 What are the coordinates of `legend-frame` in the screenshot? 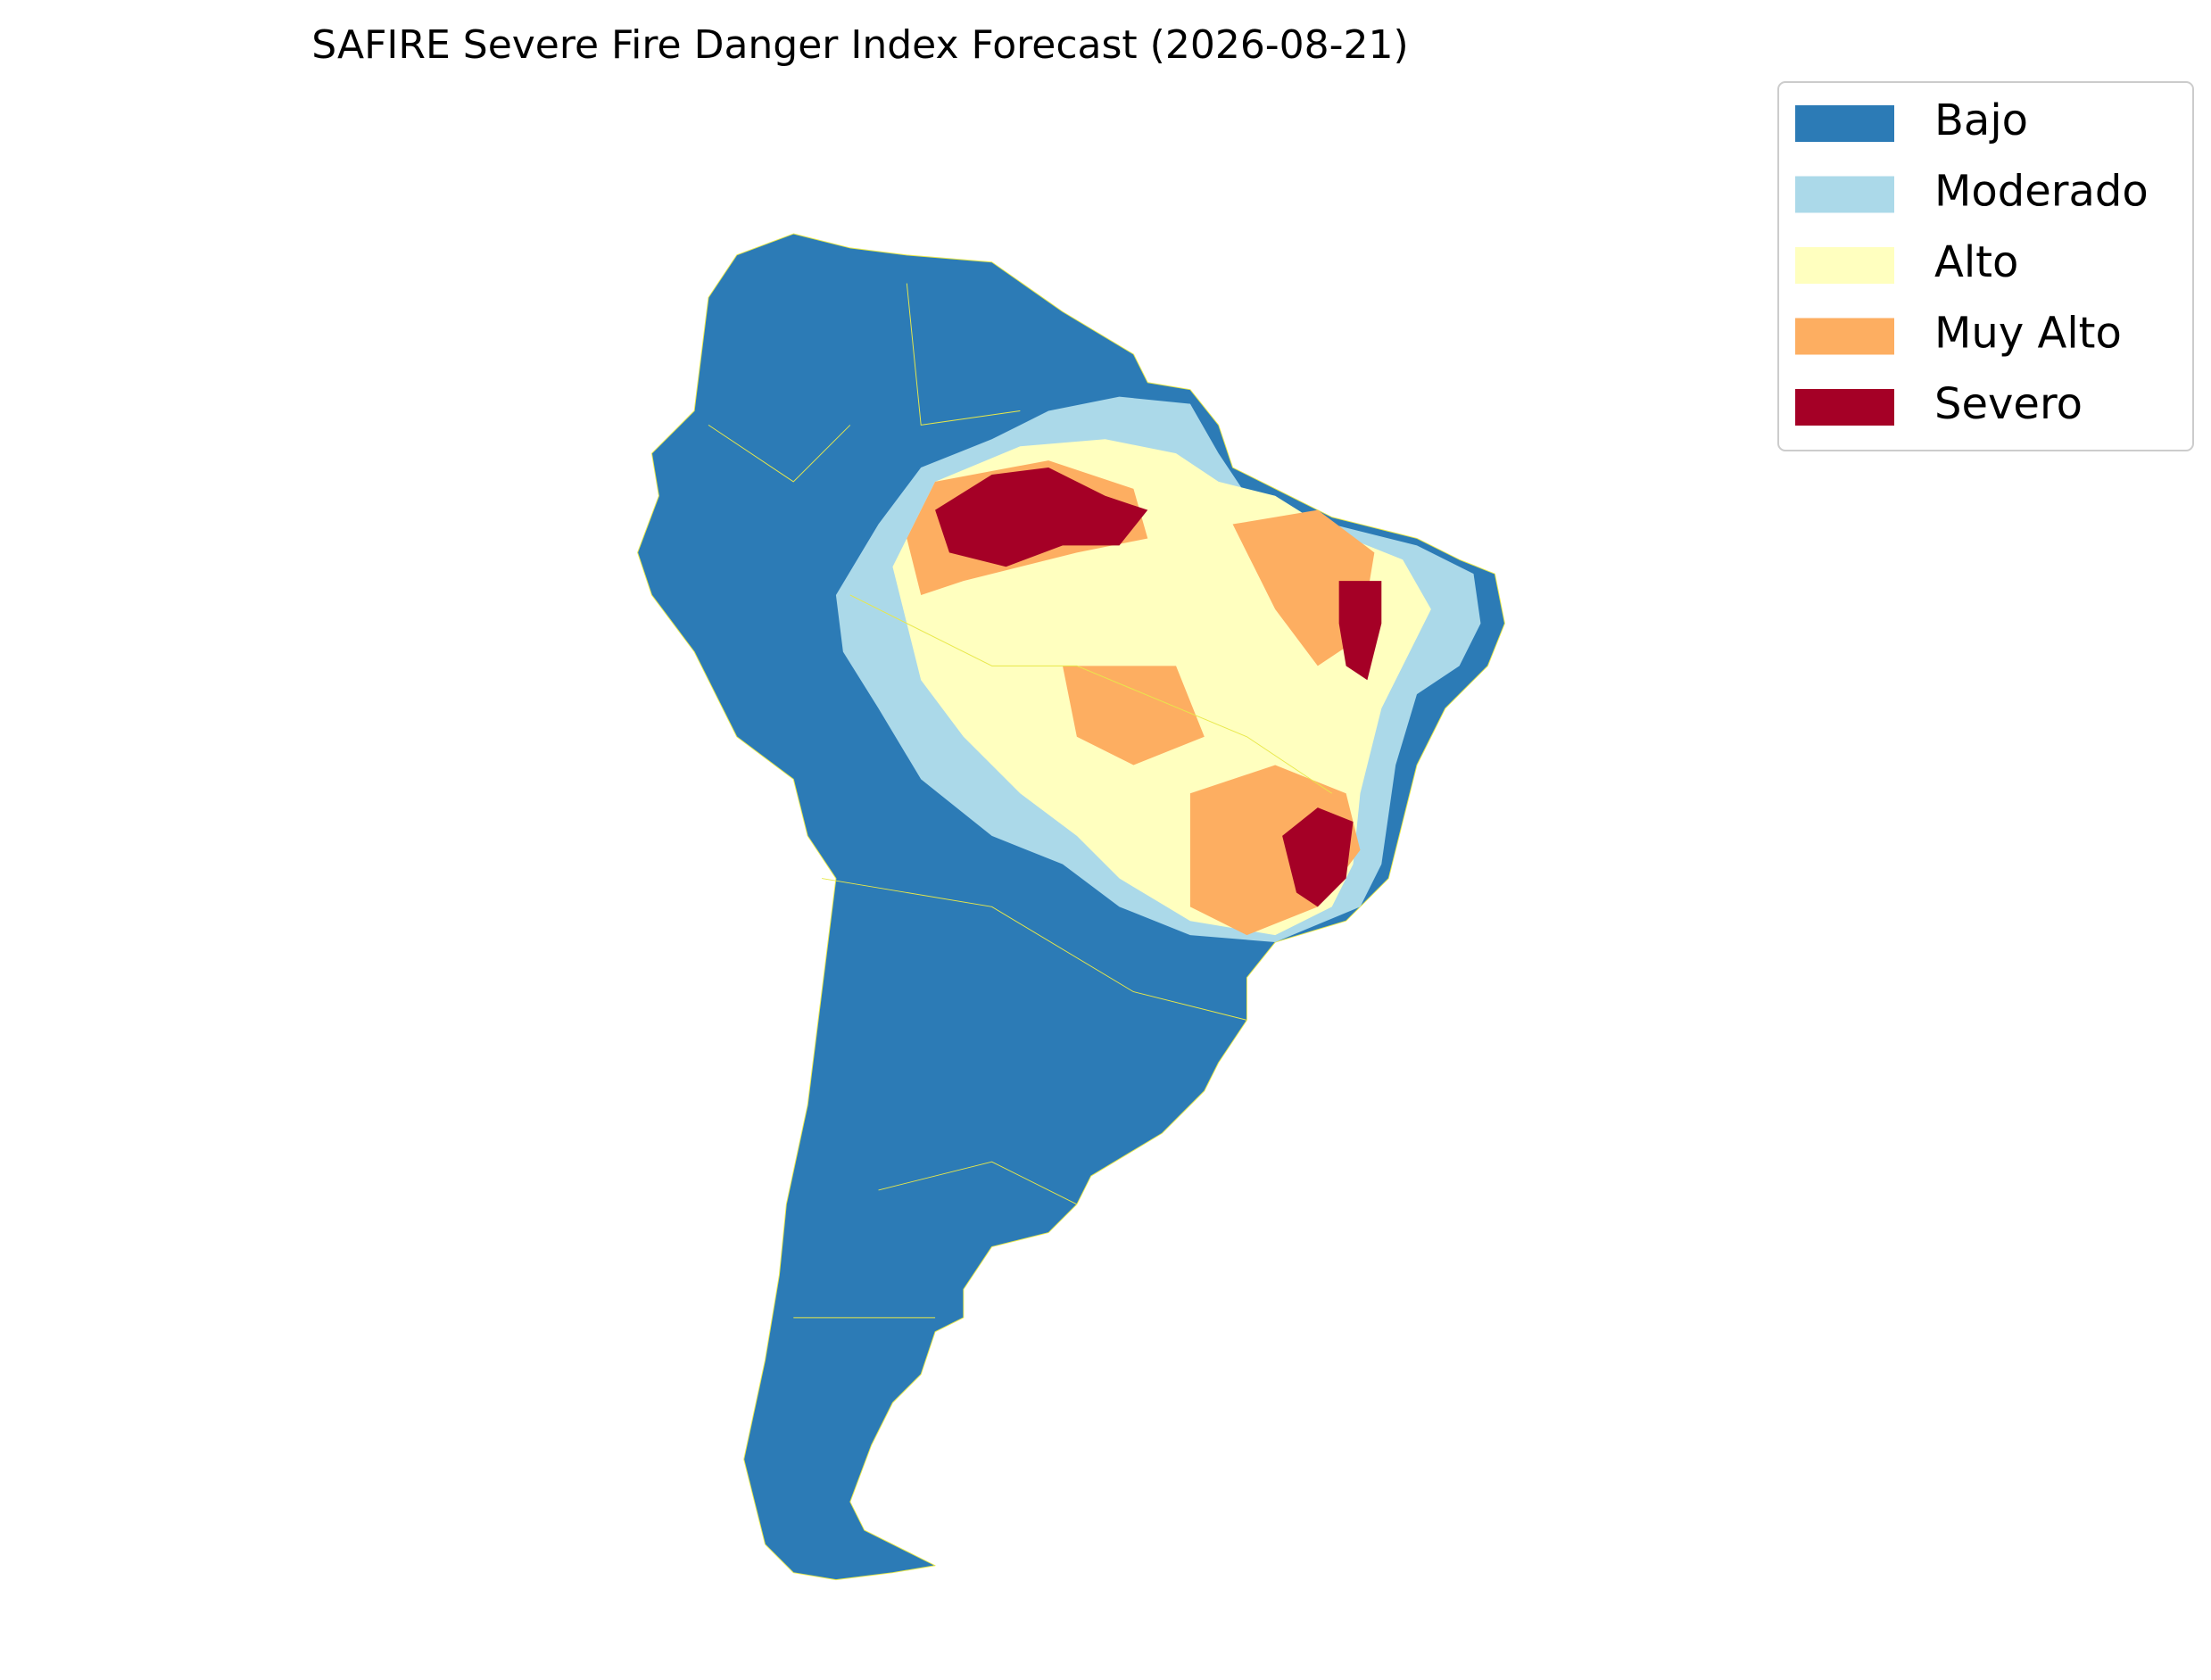 It's located at (1985, 266).